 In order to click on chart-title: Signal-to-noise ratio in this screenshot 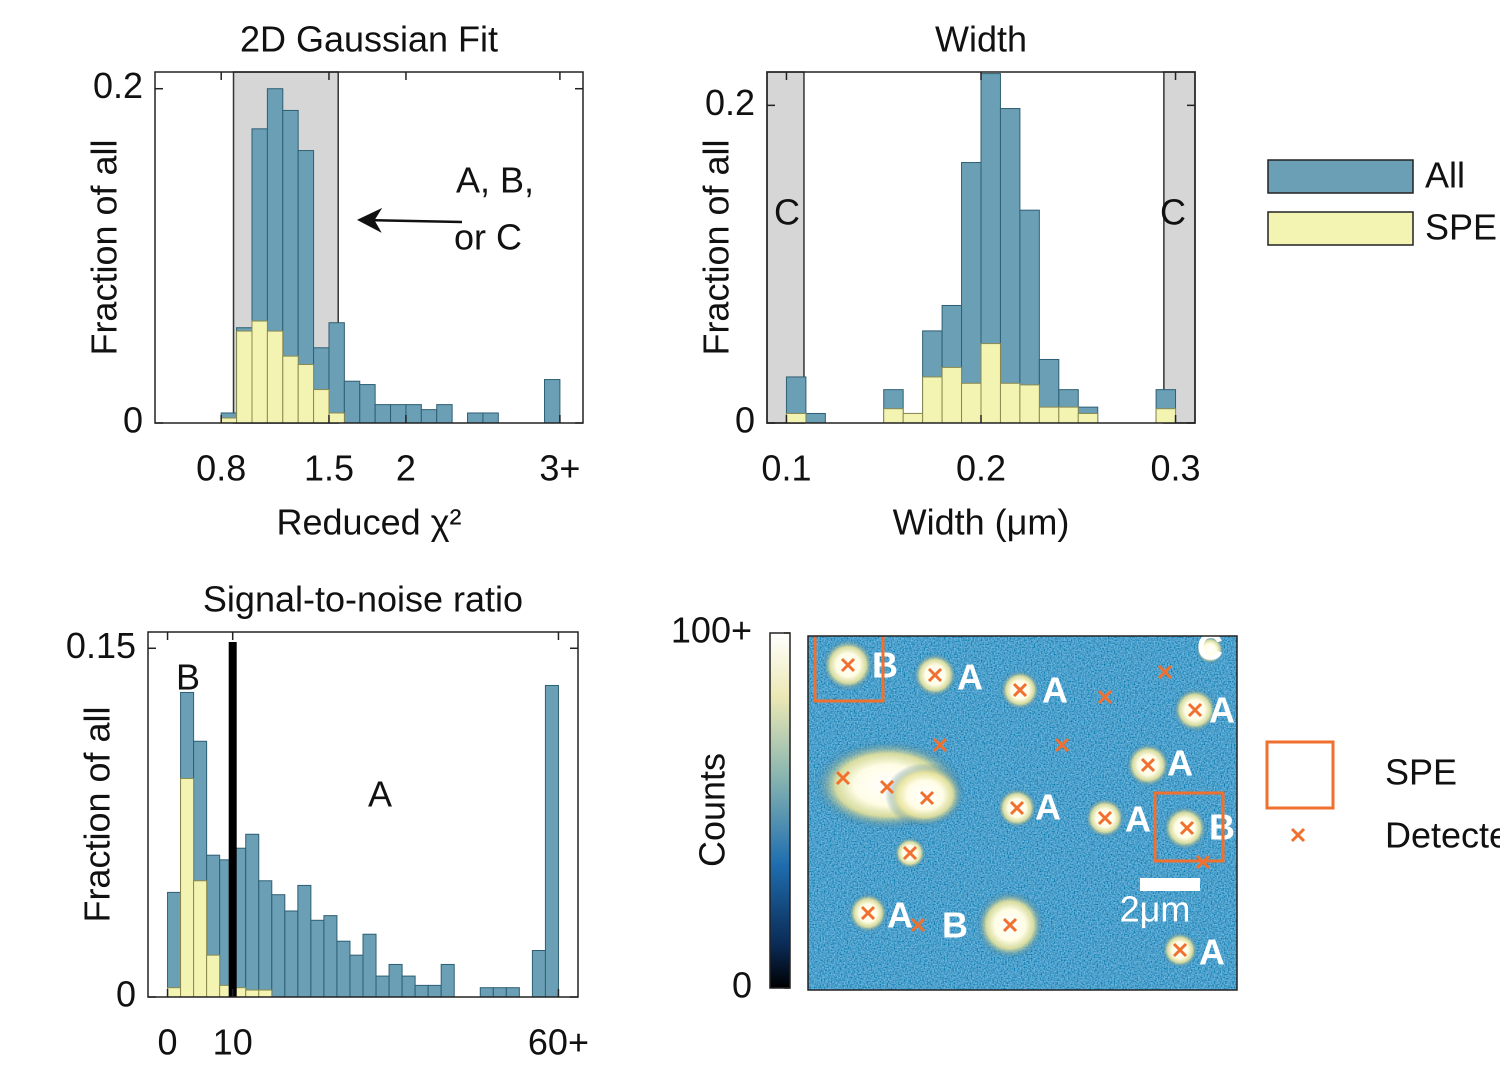, I will do `click(363, 599)`.